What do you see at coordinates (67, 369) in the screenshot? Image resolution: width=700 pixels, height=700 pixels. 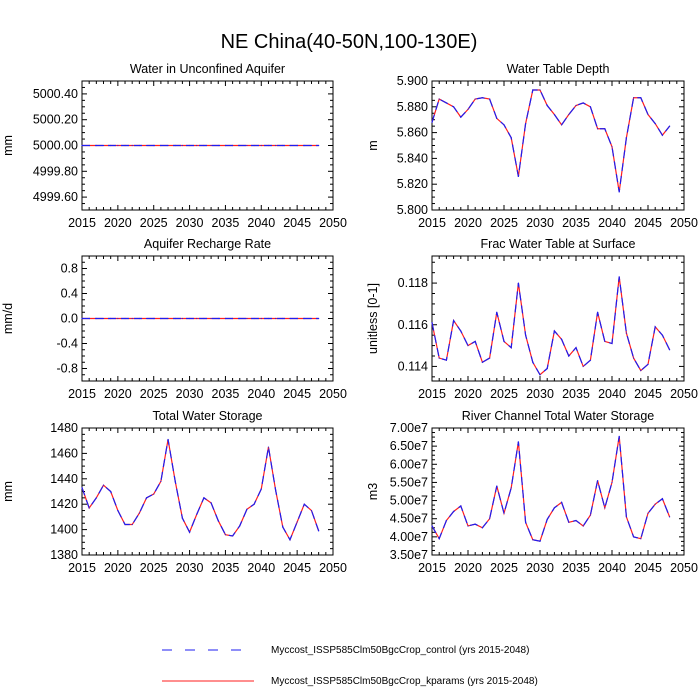 I see `y-tick-label: -0.8` at bounding box center [67, 369].